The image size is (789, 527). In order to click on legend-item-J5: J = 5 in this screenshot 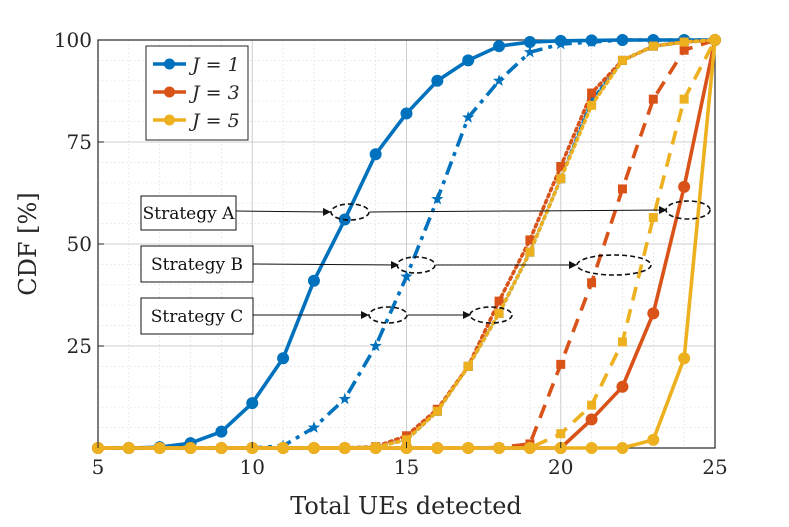, I will do `click(196, 121)`.